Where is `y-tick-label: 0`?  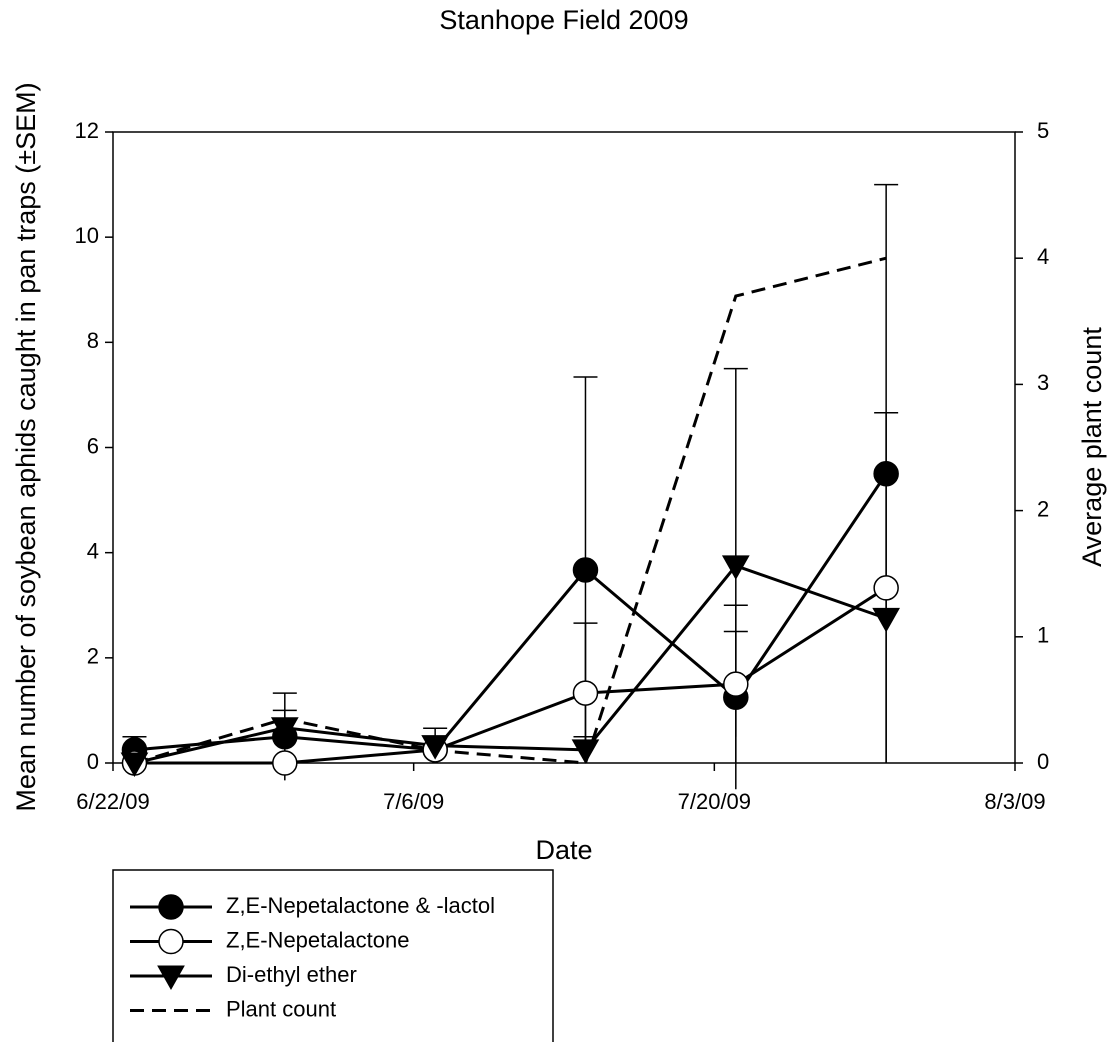
y-tick-label: 0 is located at coordinates (93, 761).